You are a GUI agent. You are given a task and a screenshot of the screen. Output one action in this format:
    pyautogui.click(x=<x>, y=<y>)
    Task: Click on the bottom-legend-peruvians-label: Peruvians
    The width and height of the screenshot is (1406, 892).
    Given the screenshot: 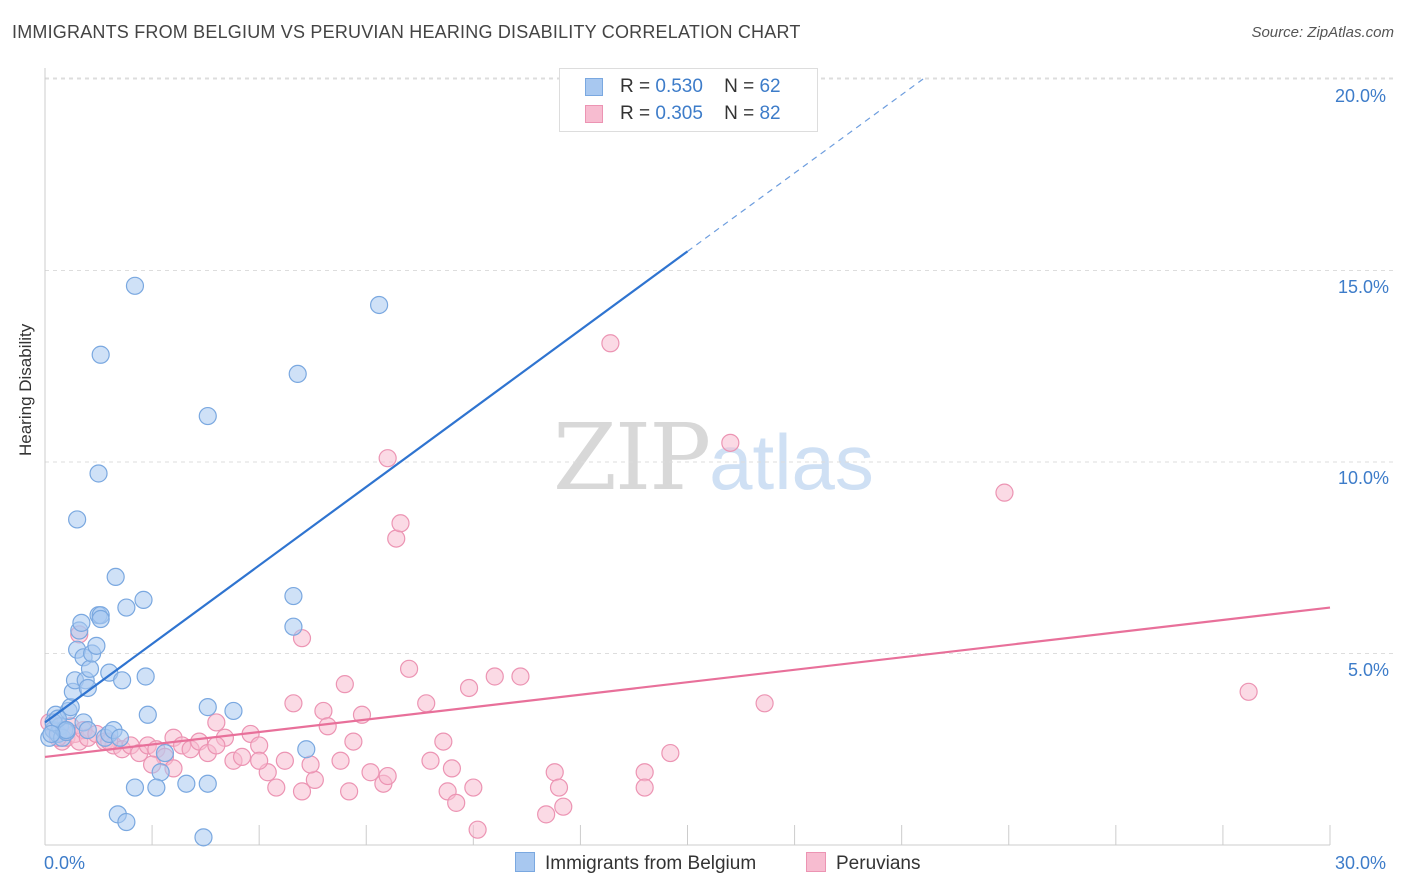 What is the action you would take?
    pyautogui.click(x=878, y=863)
    